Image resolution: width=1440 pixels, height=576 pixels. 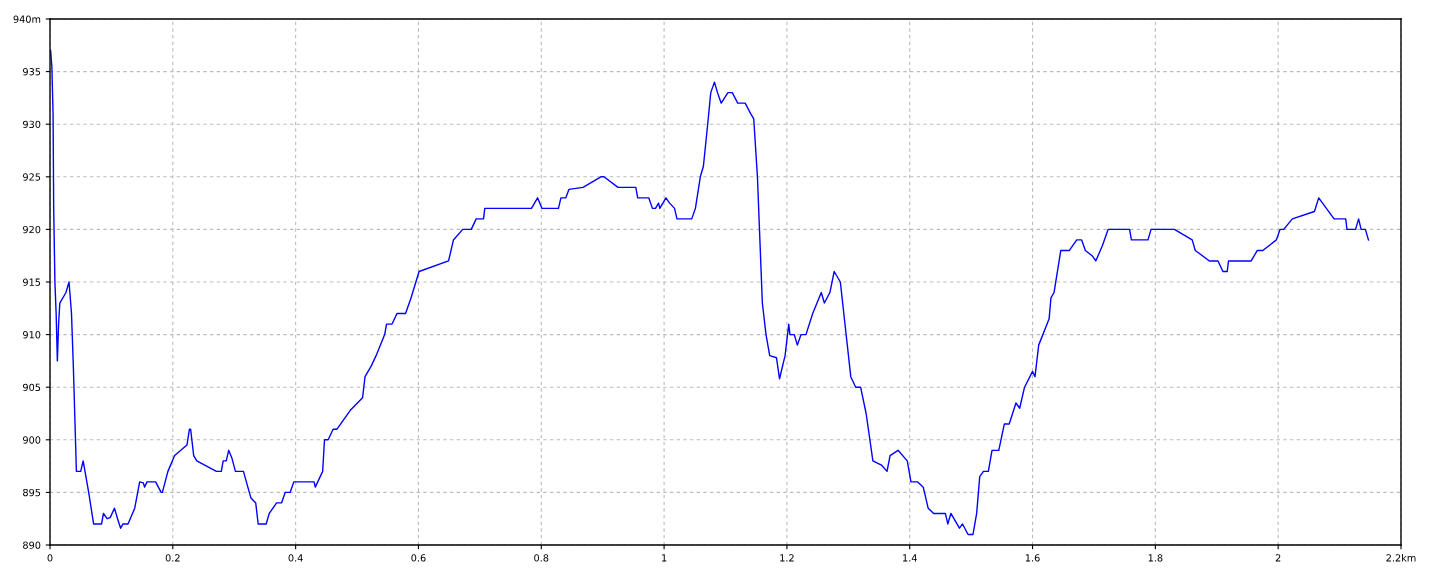 What do you see at coordinates (50, 558) in the screenshot?
I see `x-tick-label: 0` at bounding box center [50, 558].